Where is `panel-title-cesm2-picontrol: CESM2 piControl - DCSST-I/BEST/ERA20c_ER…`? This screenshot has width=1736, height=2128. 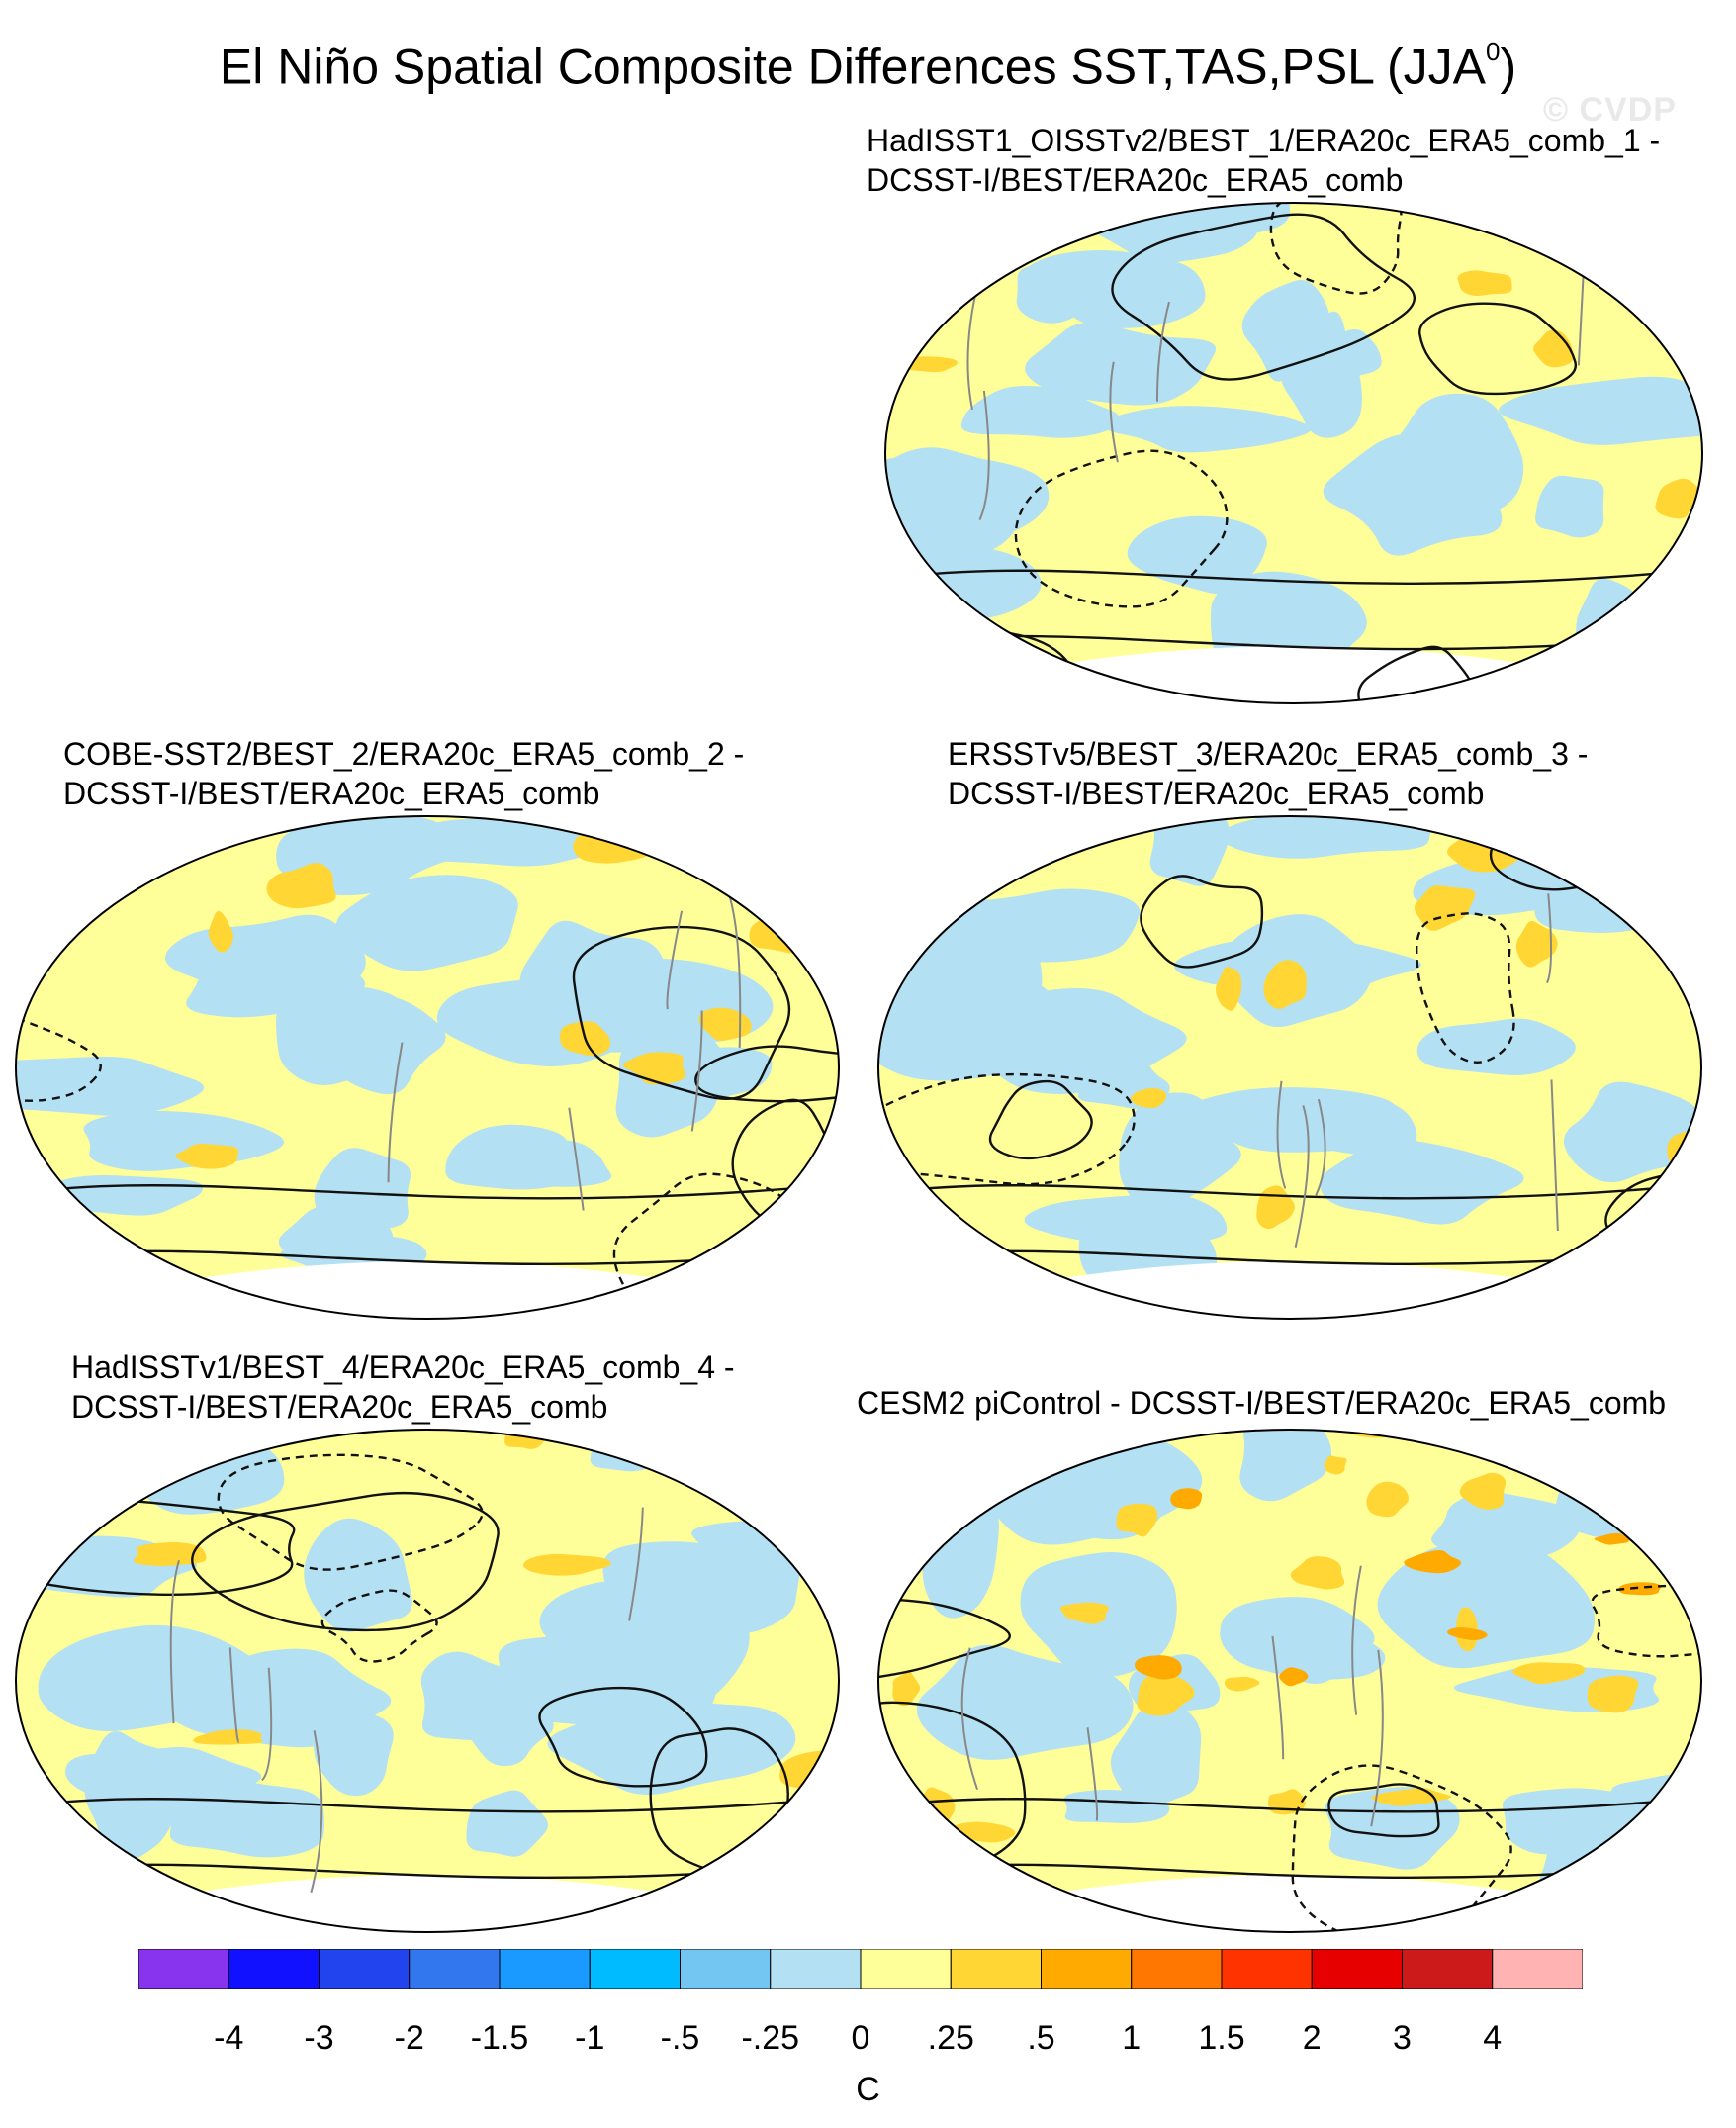 panel-title-cesm2-picontrol: CESM2 piControl - DCSST-I/BEST/ERA20c_ER… is located at coordinates (1262, 1403).